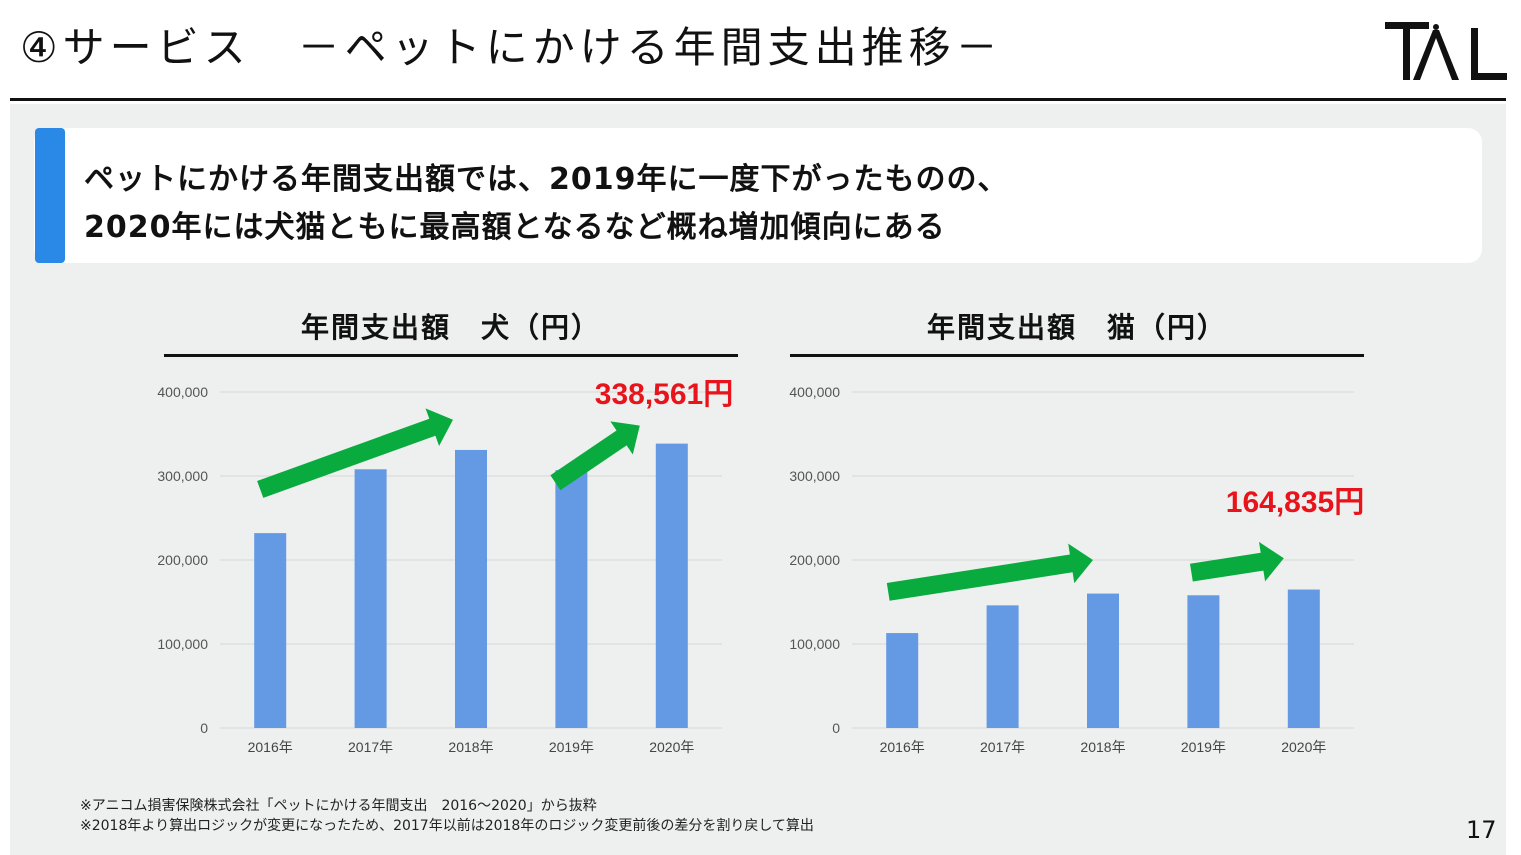 The width and height of the screenshot is (1521, 855). Describe the element at coordinates (1077, 355) in the screenshot. I see `cat-chart-title-rule` at that location.